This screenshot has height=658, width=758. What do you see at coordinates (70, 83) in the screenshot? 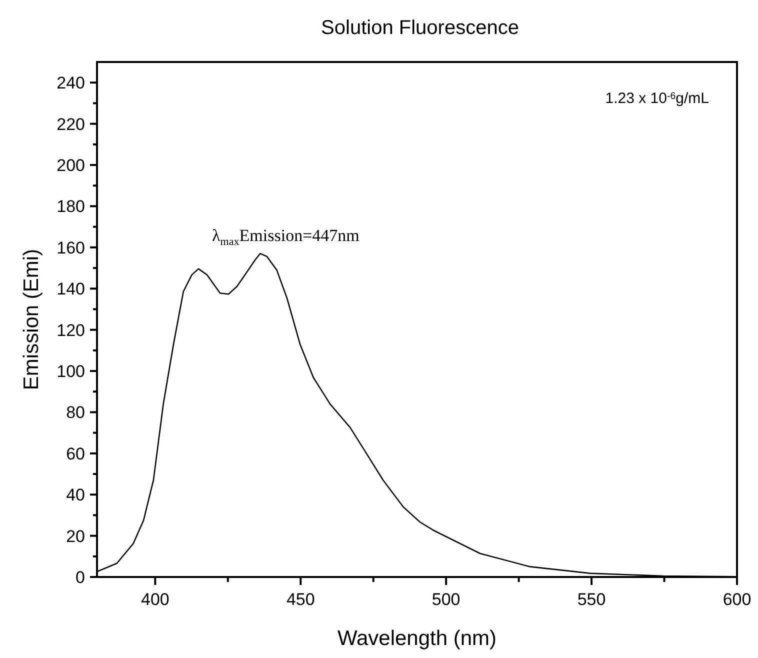
I see `y-tick-label: 240` at bounding box center [70, 83].